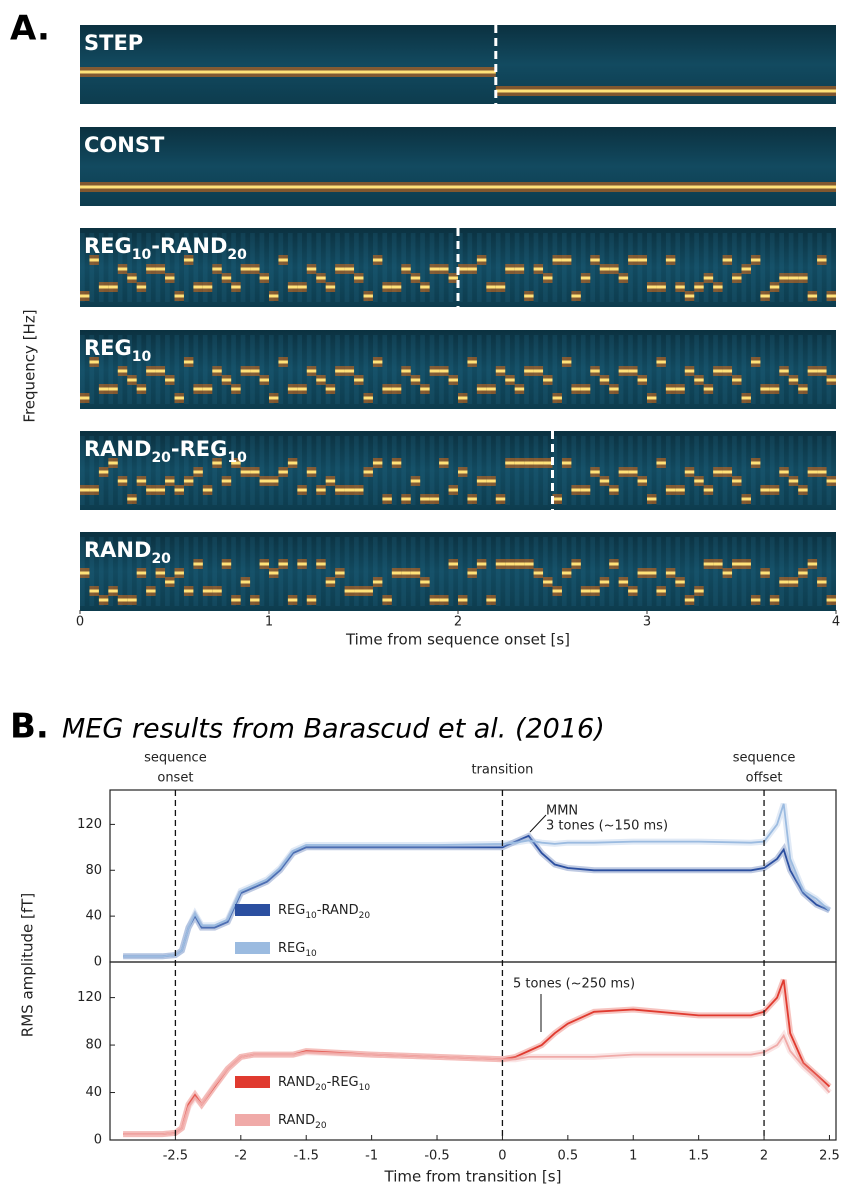 This screenshot has width=841, height=1187. I want to click on x-tick-label: 0, so click(80, 622).